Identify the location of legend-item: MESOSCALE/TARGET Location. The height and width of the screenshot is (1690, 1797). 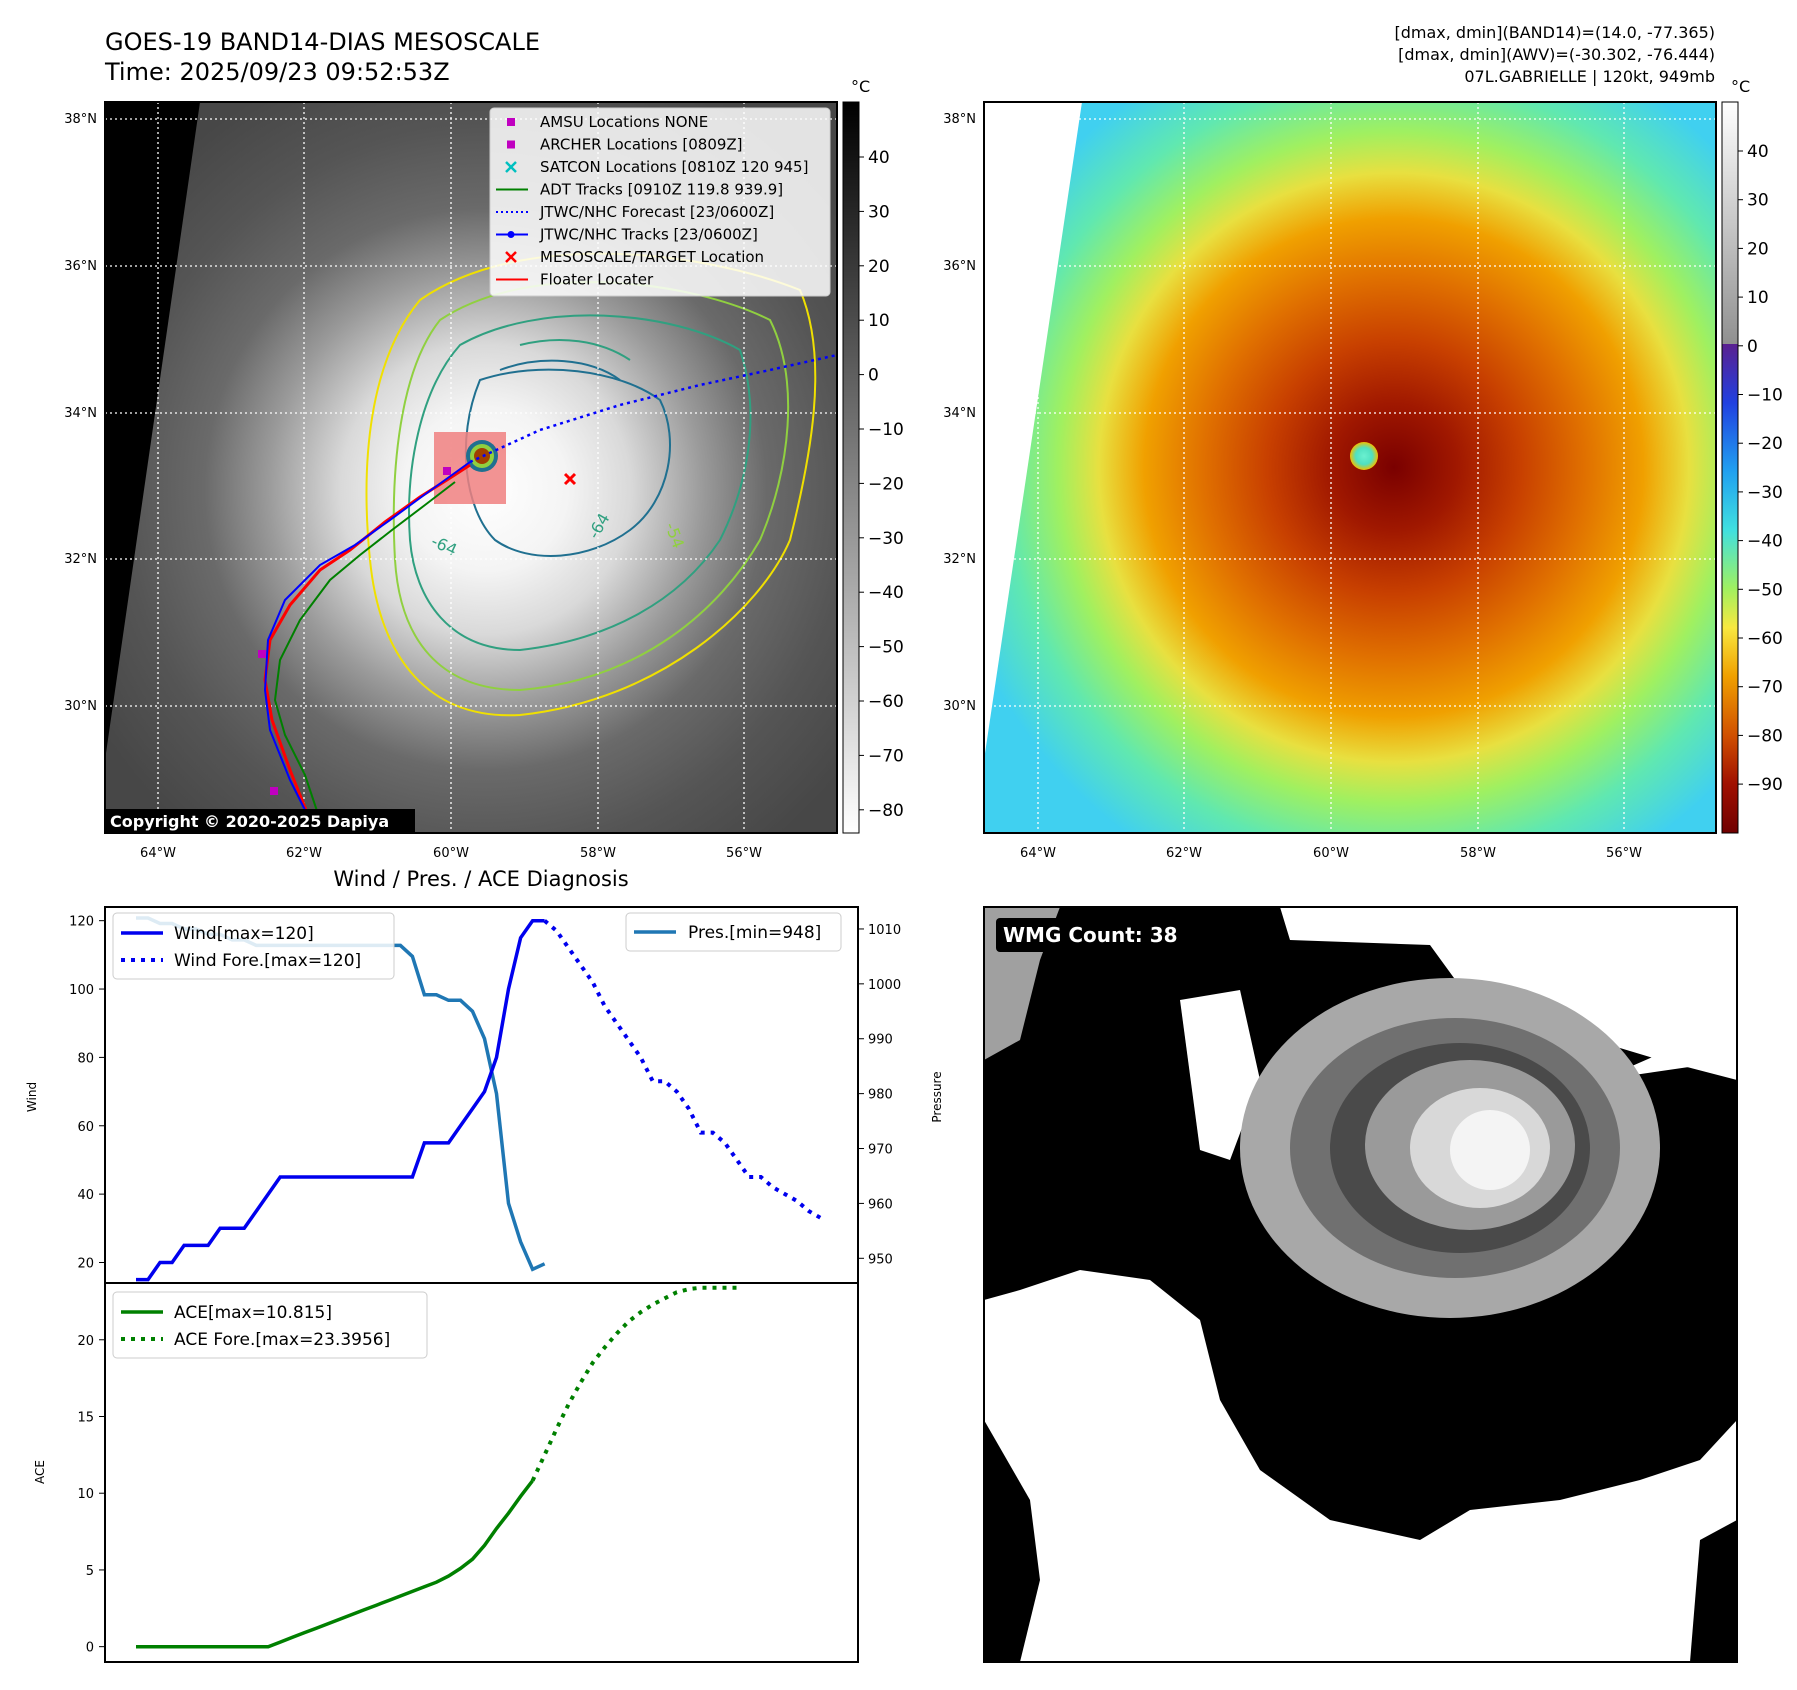
(634, 257).